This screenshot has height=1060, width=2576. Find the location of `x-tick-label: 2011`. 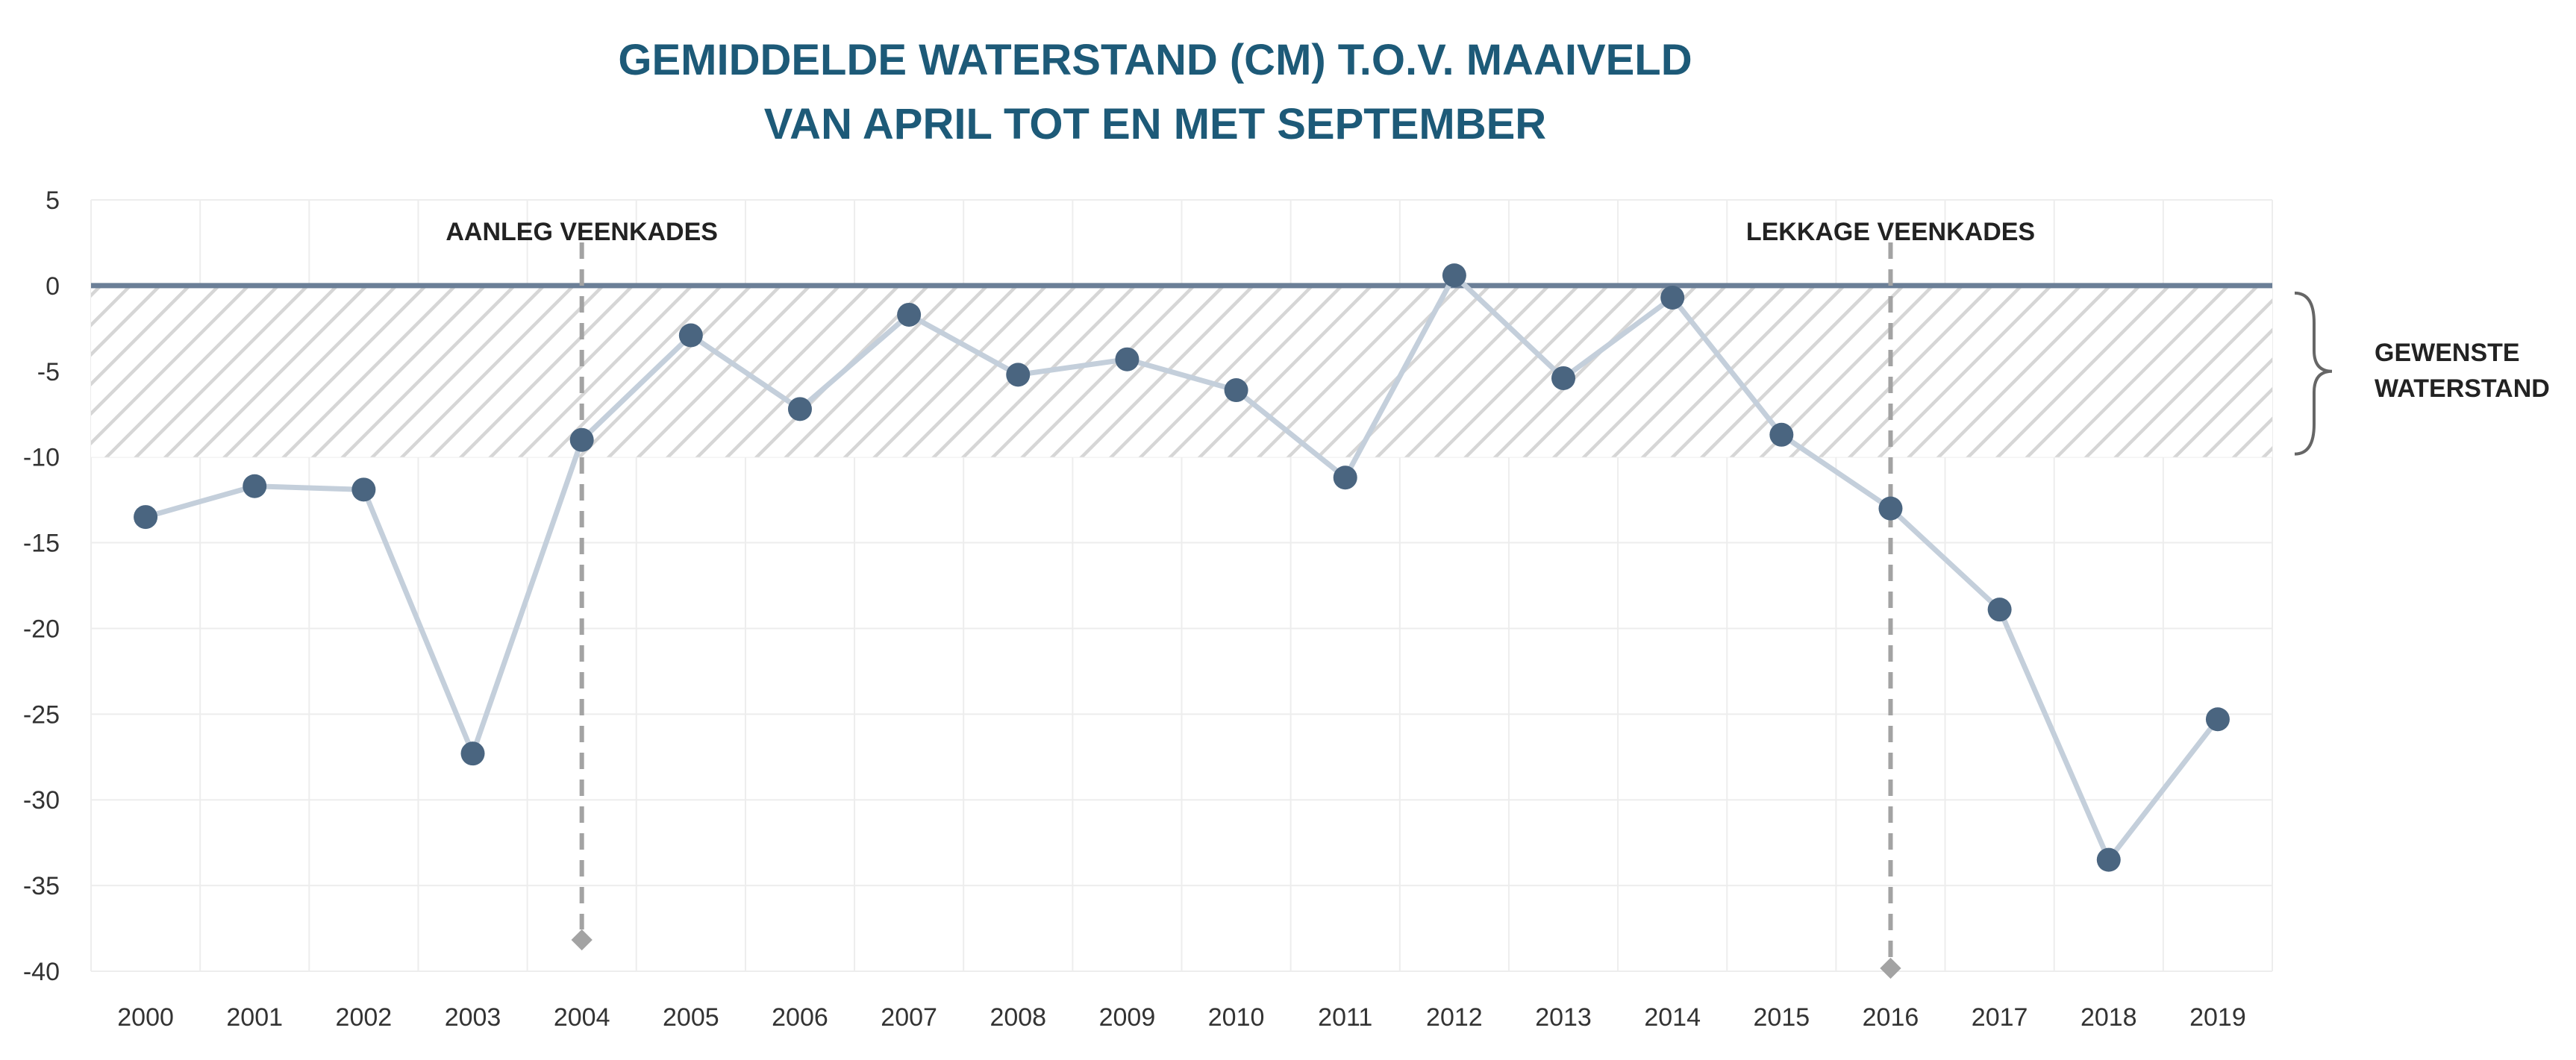

x-tick-label: 2011 is located at coordinates (1345, 1017).